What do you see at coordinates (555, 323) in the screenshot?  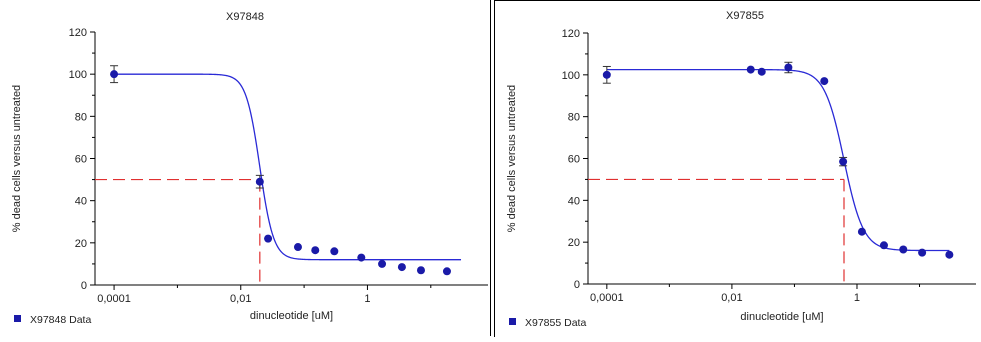 I see `legend-label: X97855 Data` at bounding box center [555, 323].